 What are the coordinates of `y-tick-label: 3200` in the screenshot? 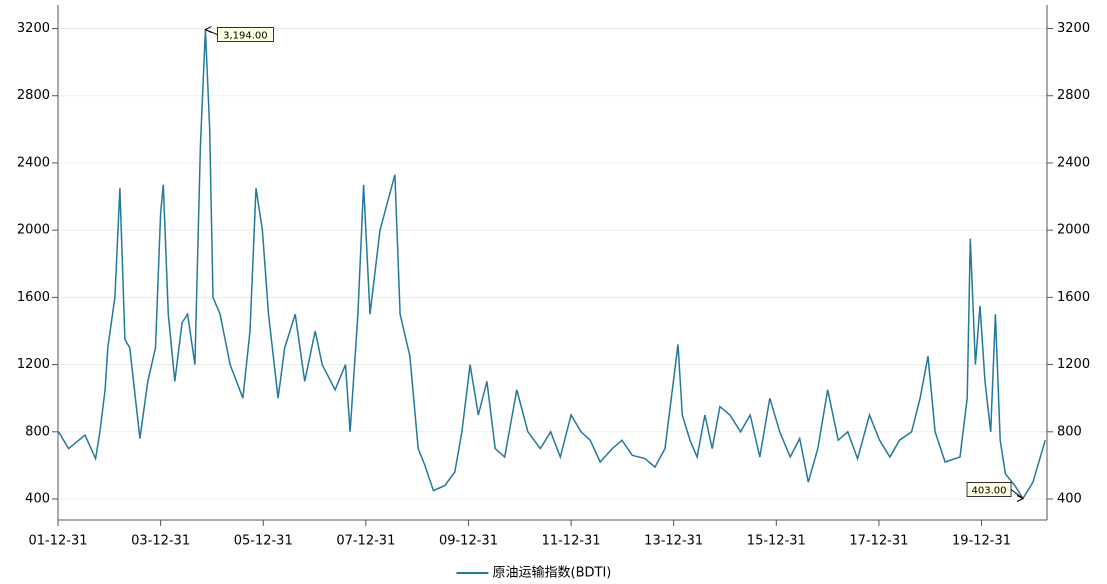 It's located at (33, 28).